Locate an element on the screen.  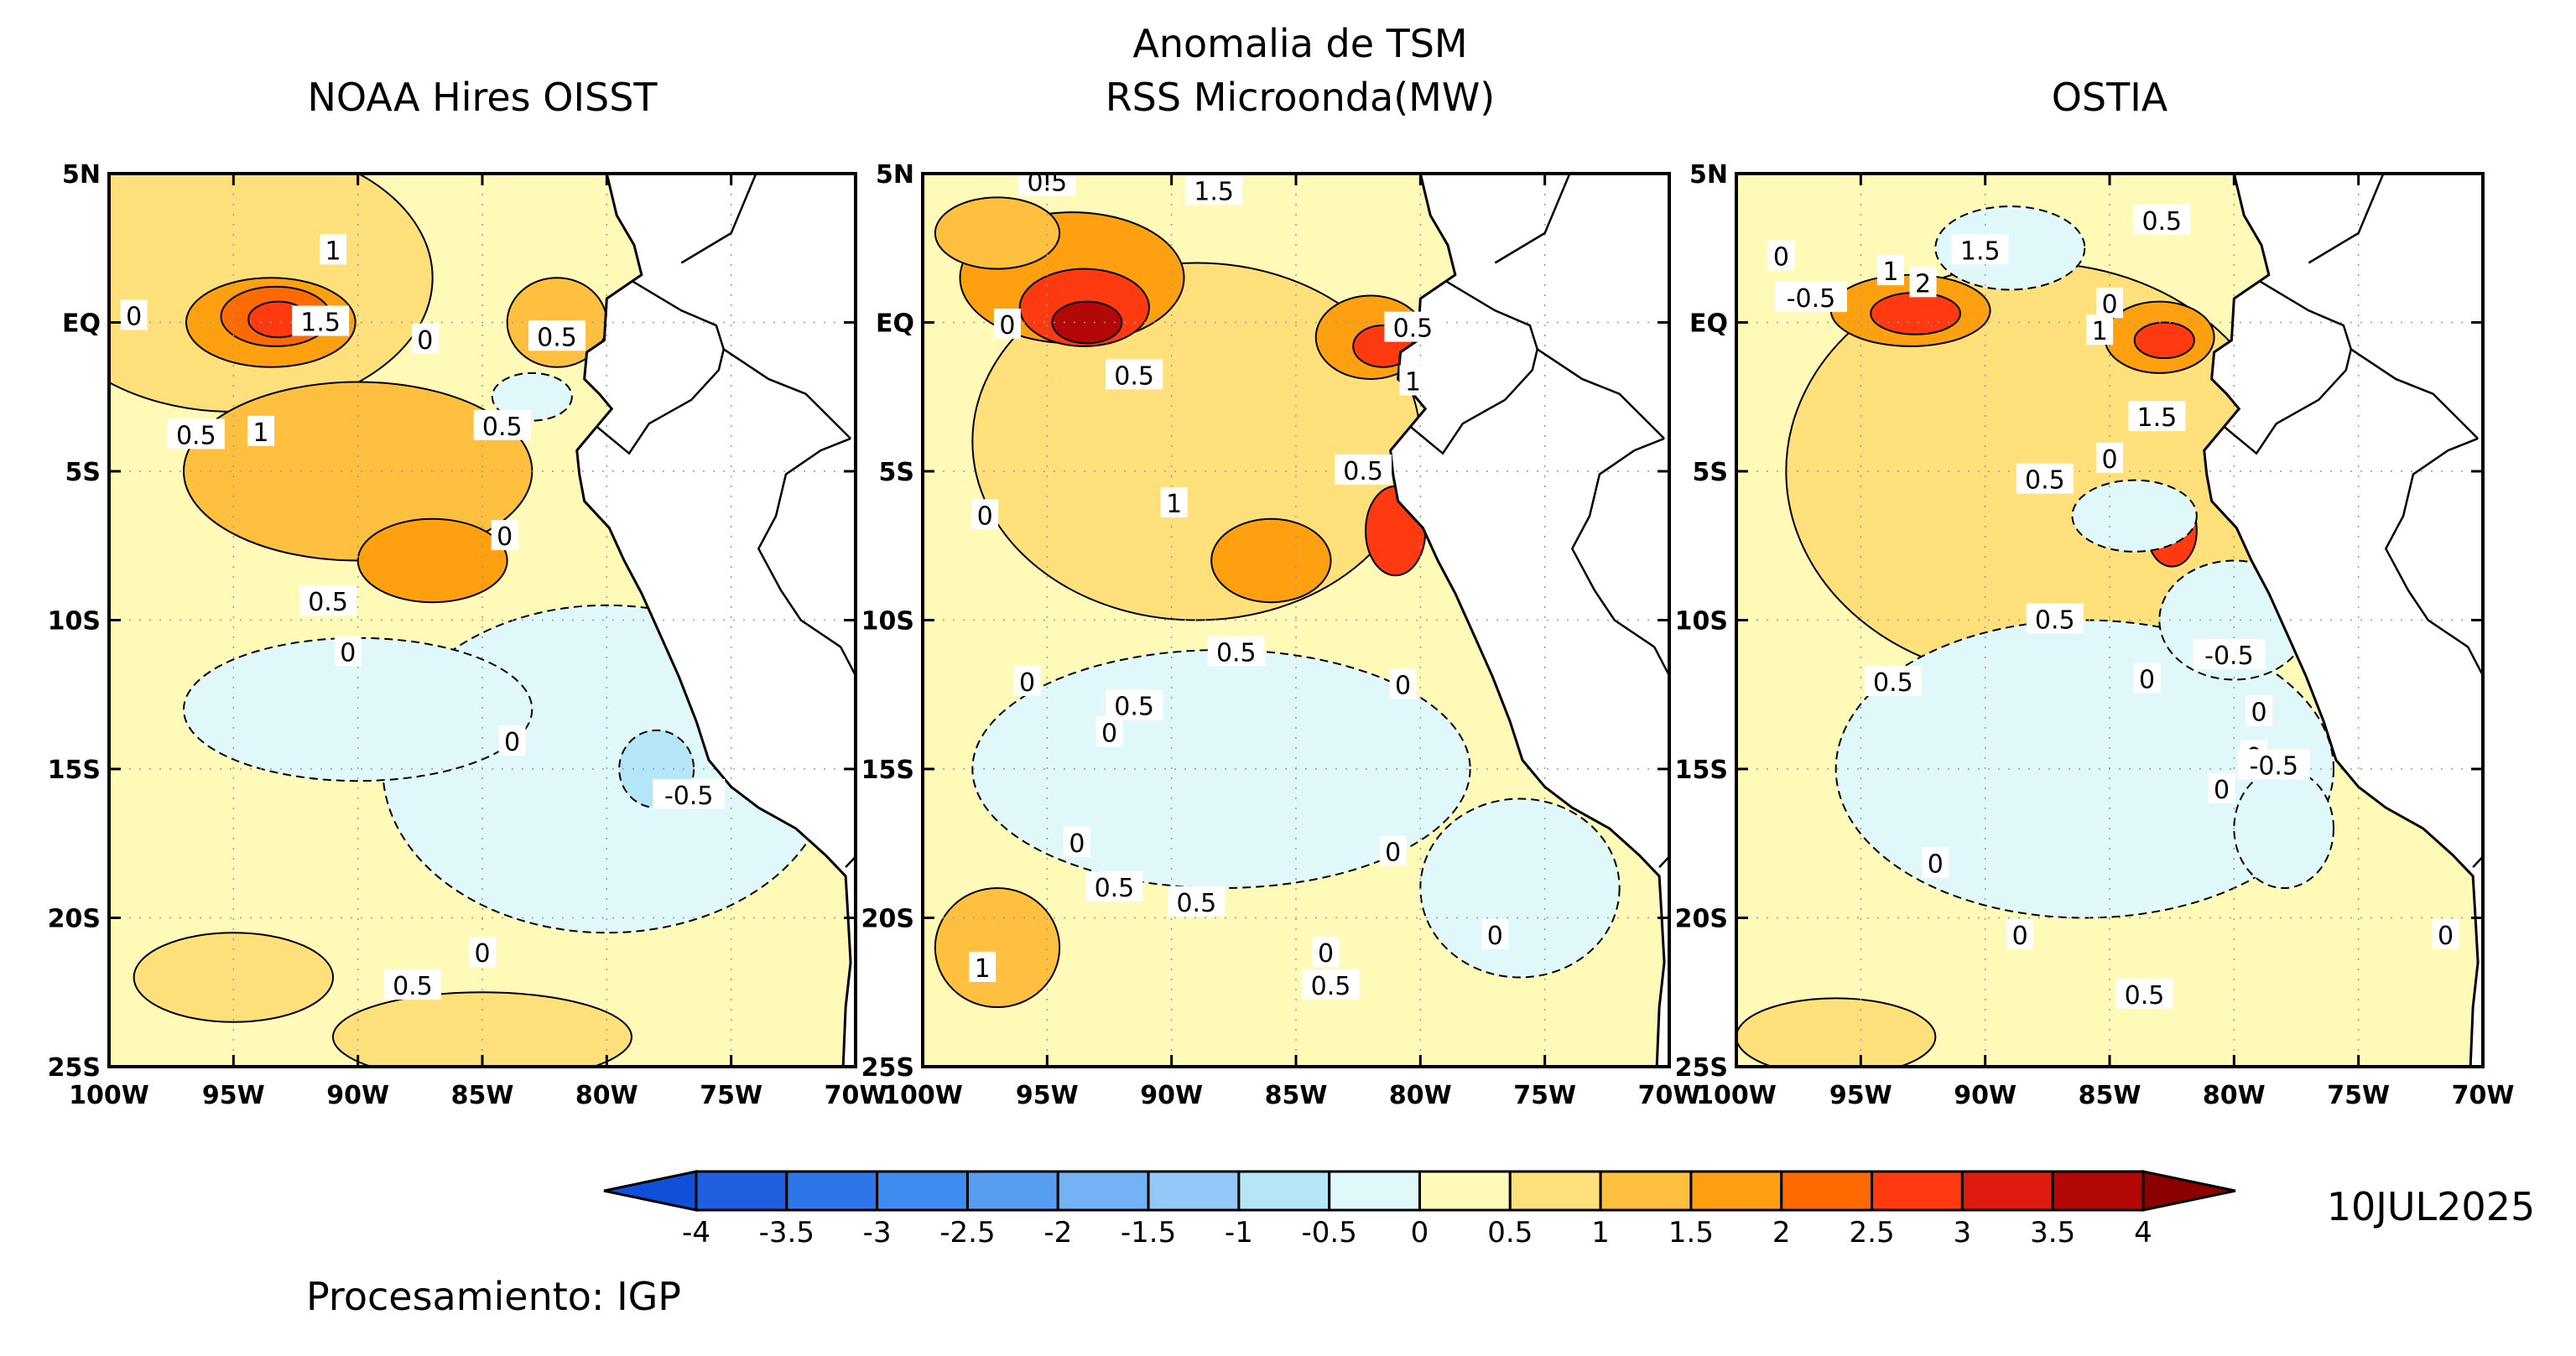
colorbar-label: 1 is located at coordinates (1600, 1232).